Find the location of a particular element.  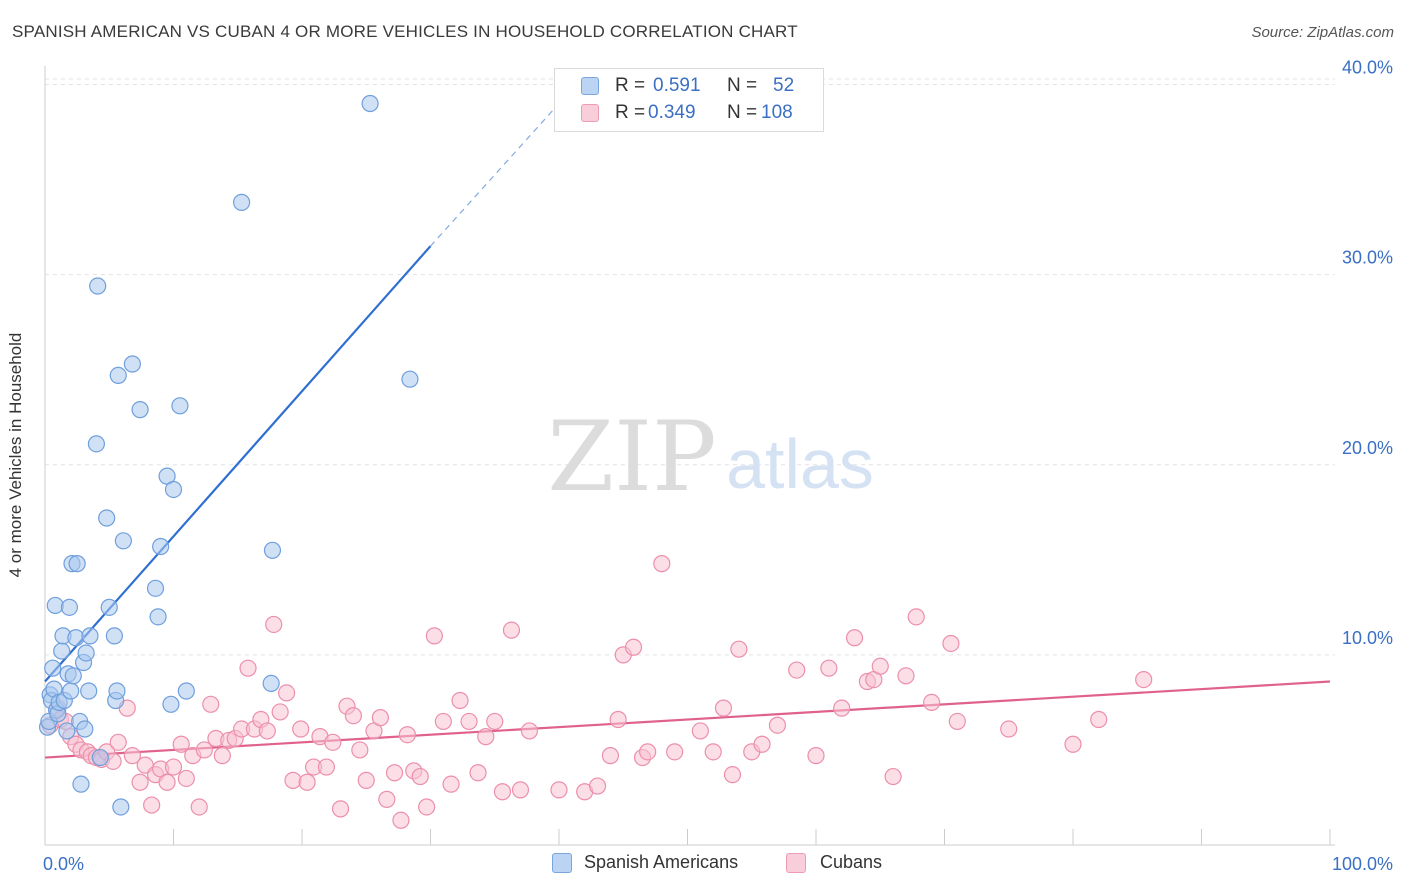

legend-row-spanish-americans: R = 0.591 N = 52 is located at coordinates (689, 87).